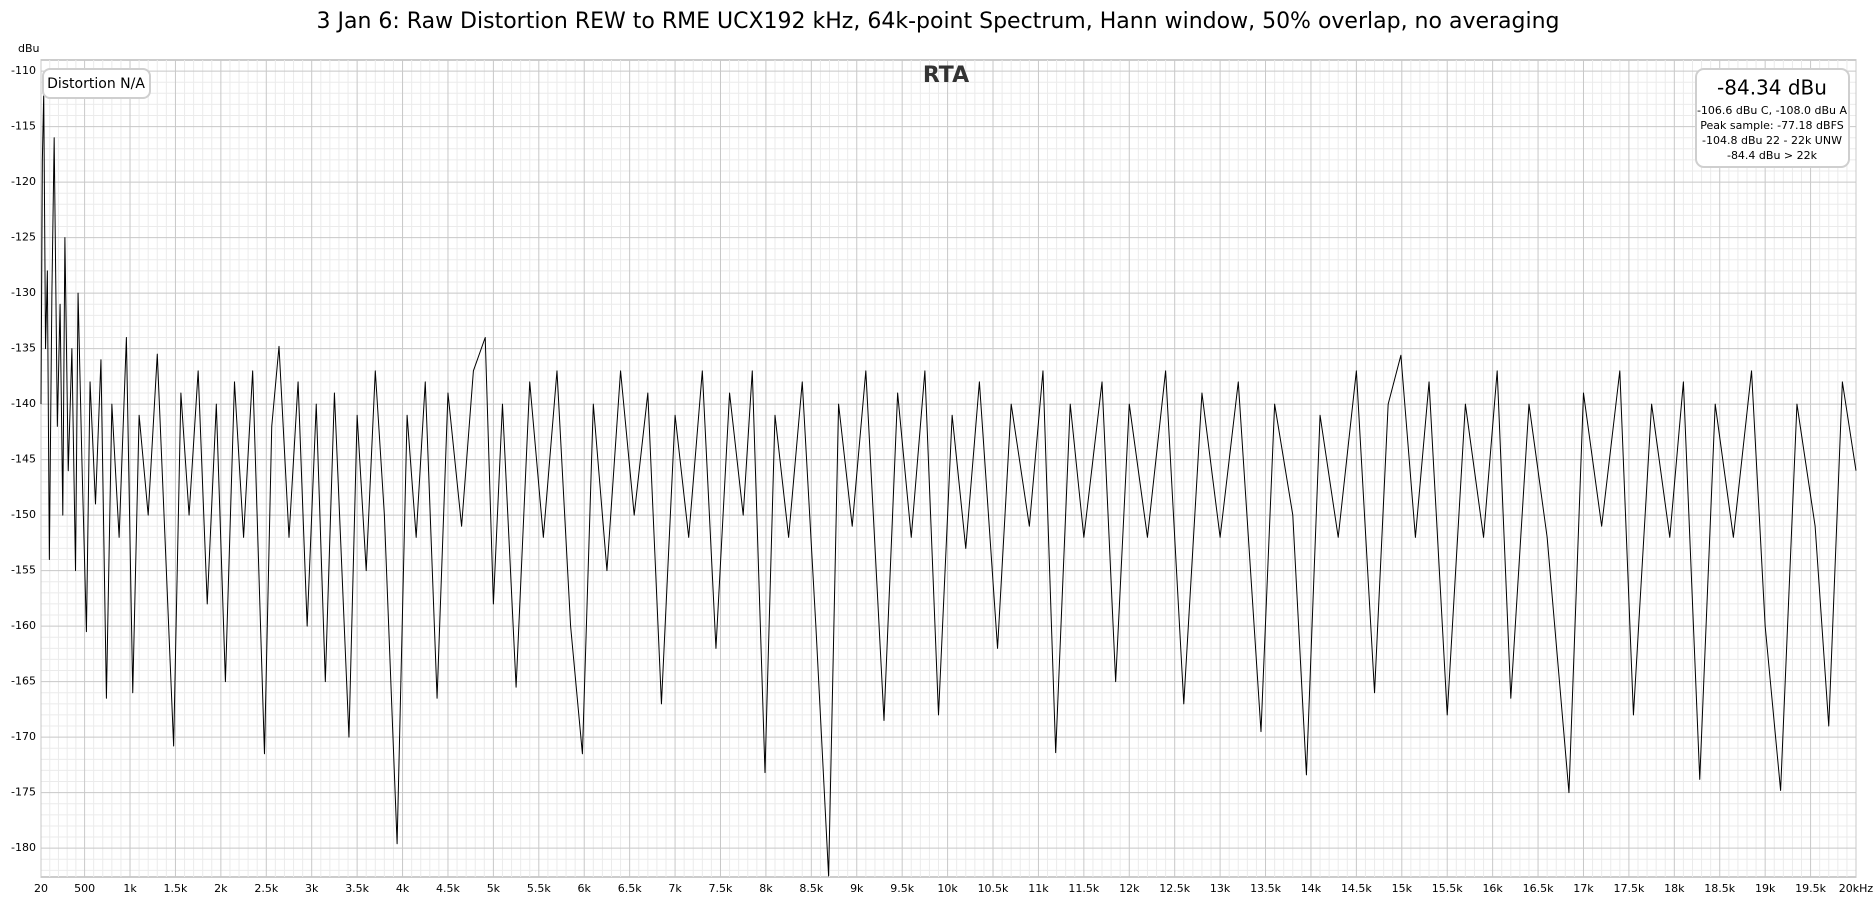  Describe the element at coordinates (585, 888) in the screenshot. I see `x-tick-label: 6k` at that location.